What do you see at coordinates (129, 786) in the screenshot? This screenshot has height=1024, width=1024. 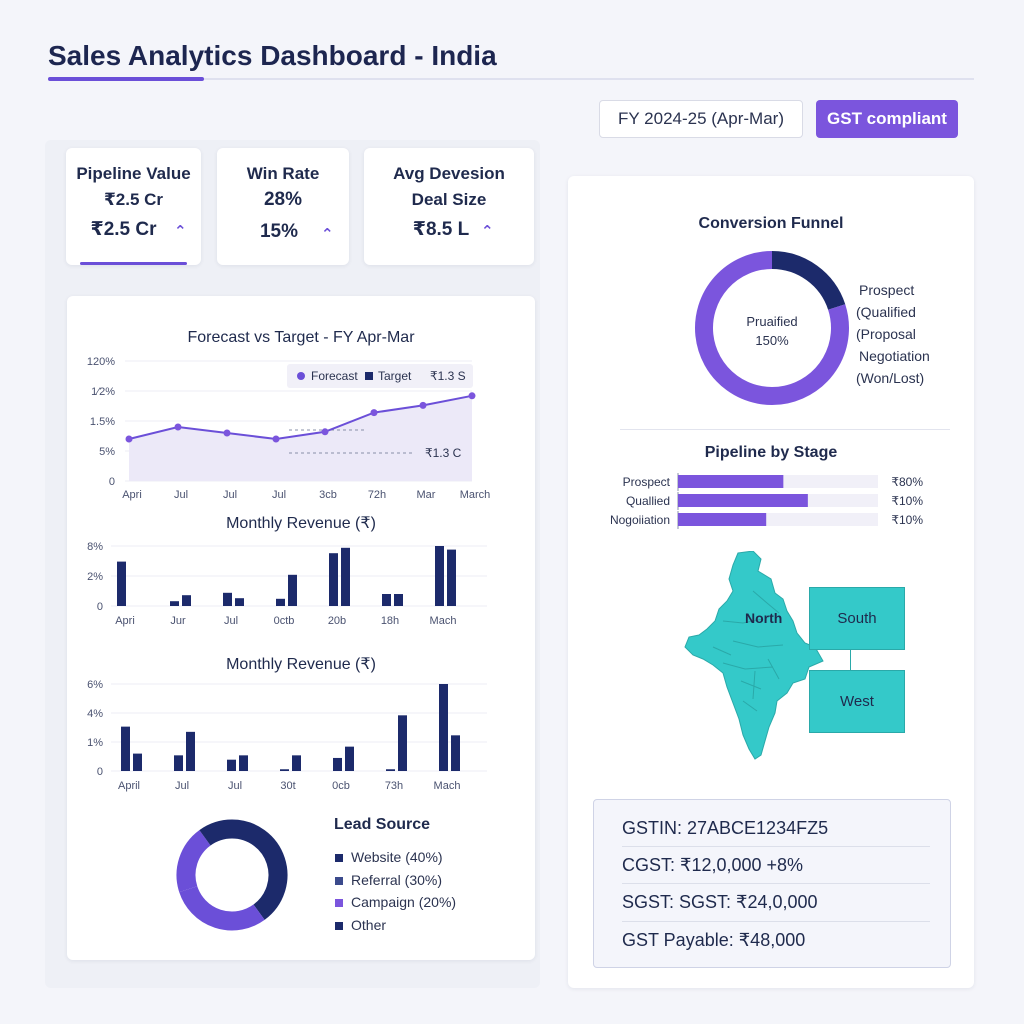 I see `x-tick-label: April` at bounding box center [129, 786].